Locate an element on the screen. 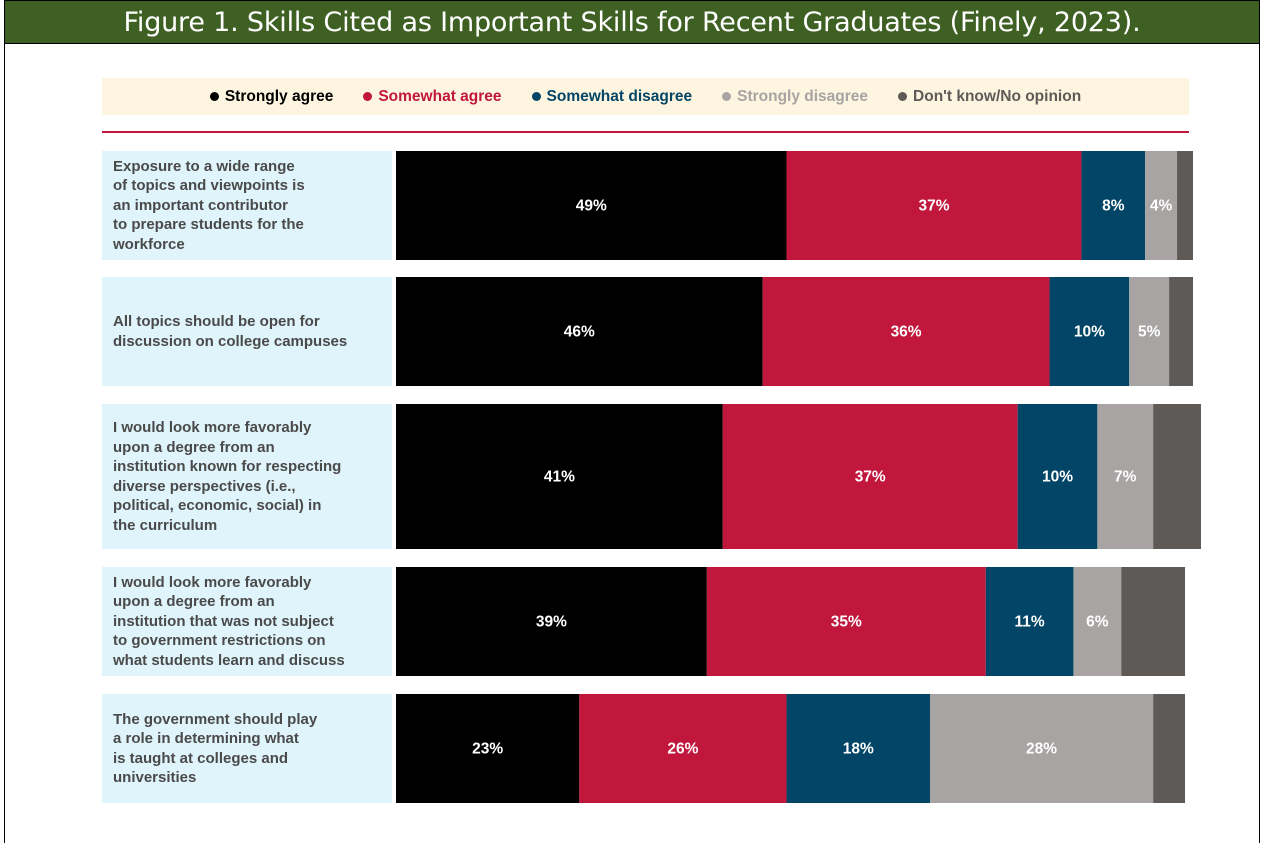 The height and width of the screenshot is (843, 1265). data-label-1-1: 36% is located at coordinates (906, 332).